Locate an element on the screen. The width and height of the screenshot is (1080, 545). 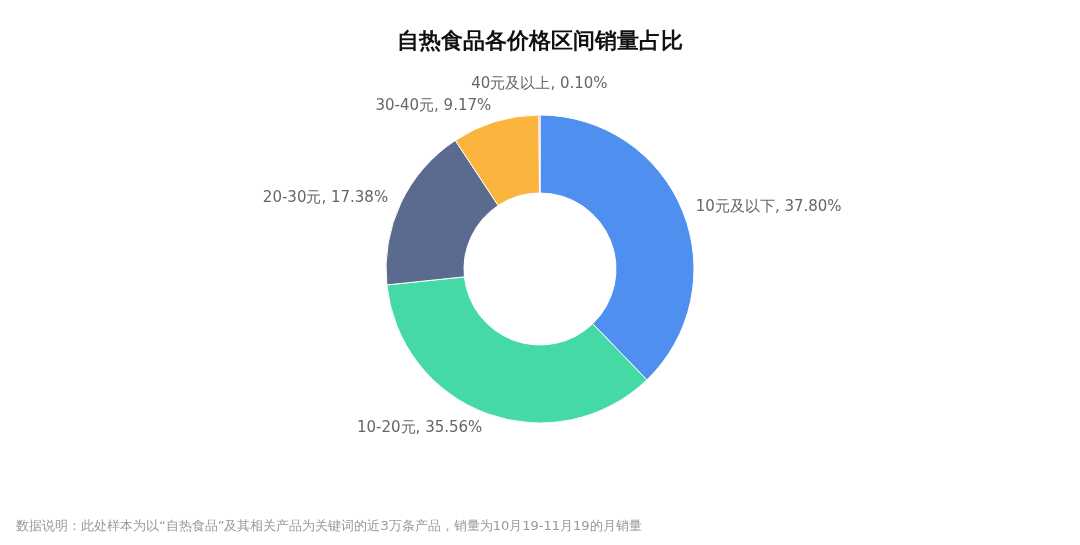
slice-label: 20-30元, 17.38% is located at coordinates (325, 197).